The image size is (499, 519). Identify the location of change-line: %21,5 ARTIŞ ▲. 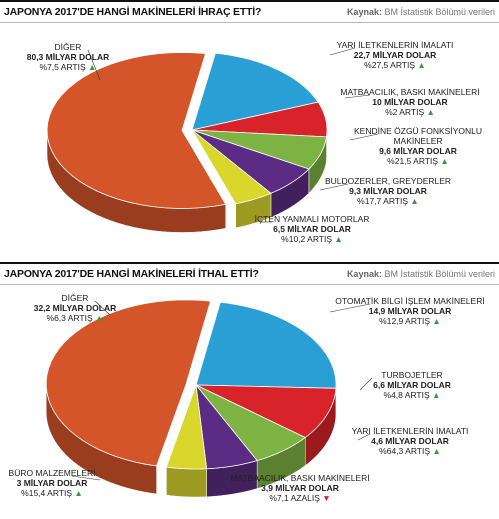
(418, 161).